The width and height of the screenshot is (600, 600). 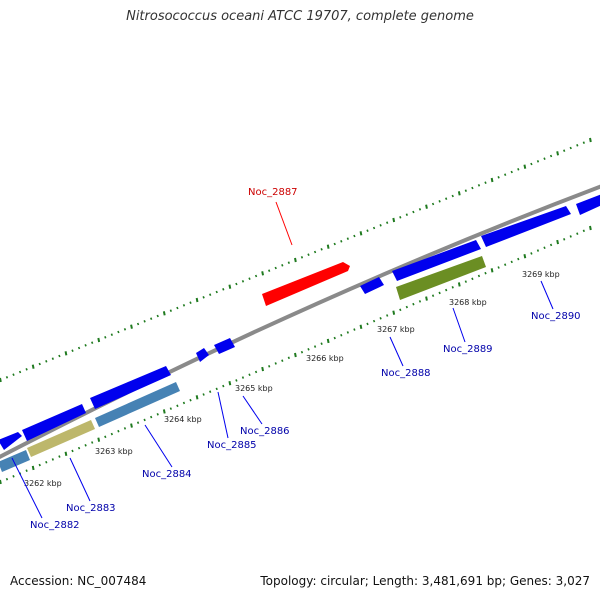 What do you see at coordinates (167, 474) in the screenshot?
I see `gene-label: Noc_2884` at bounding box center [167, 474].